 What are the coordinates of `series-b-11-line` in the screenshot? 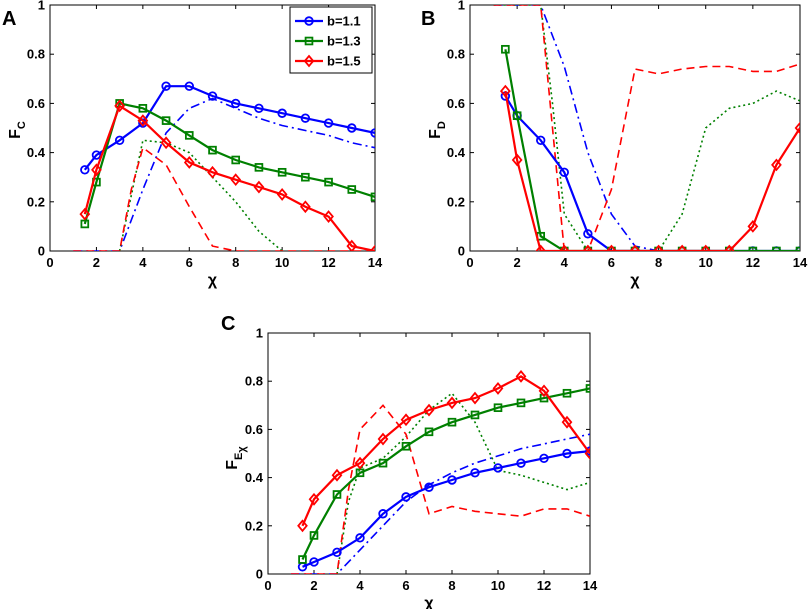 It's located at (652, 173).